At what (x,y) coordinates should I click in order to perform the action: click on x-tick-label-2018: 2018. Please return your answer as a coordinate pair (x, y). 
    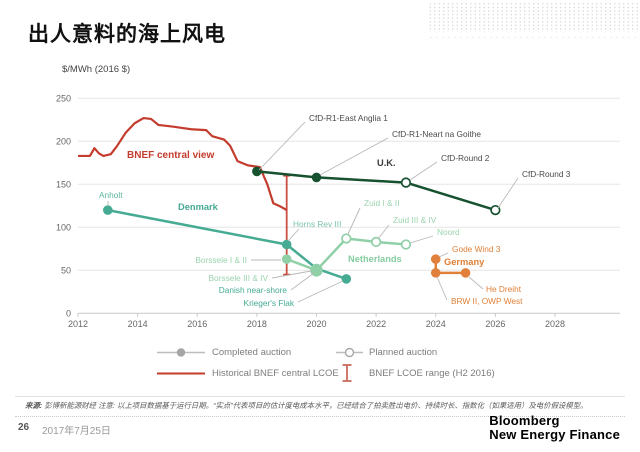
    Looking at the image, I should click on (257, 324).